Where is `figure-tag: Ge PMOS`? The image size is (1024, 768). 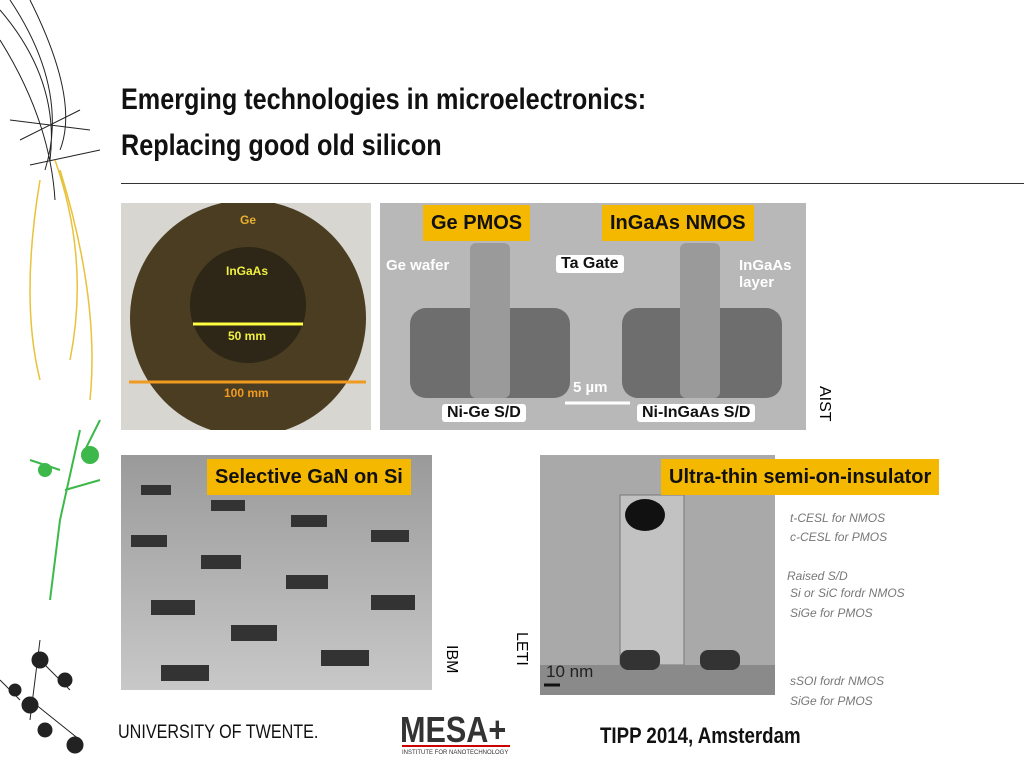
figure-tag: Ge PMOS is located at coordinates (477, 223).